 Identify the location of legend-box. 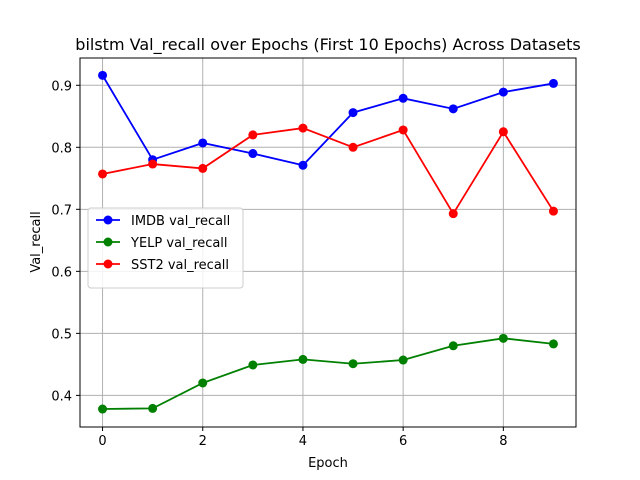
(165, 248).